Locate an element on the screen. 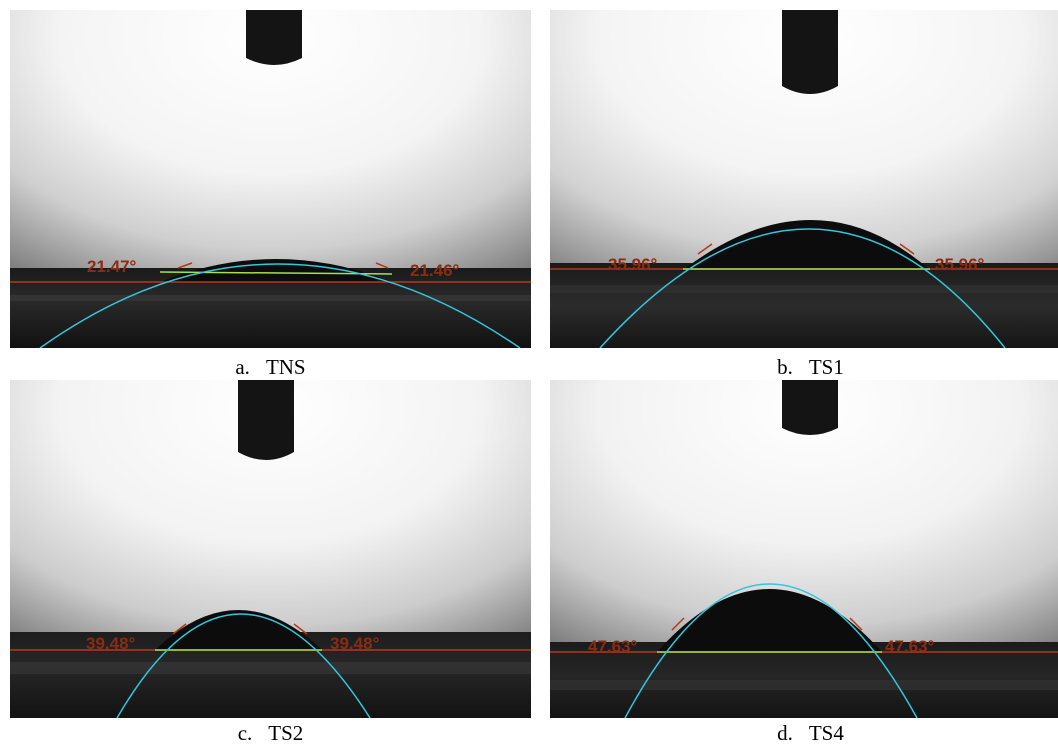  contact-chord is located at coordinates (276, 273).